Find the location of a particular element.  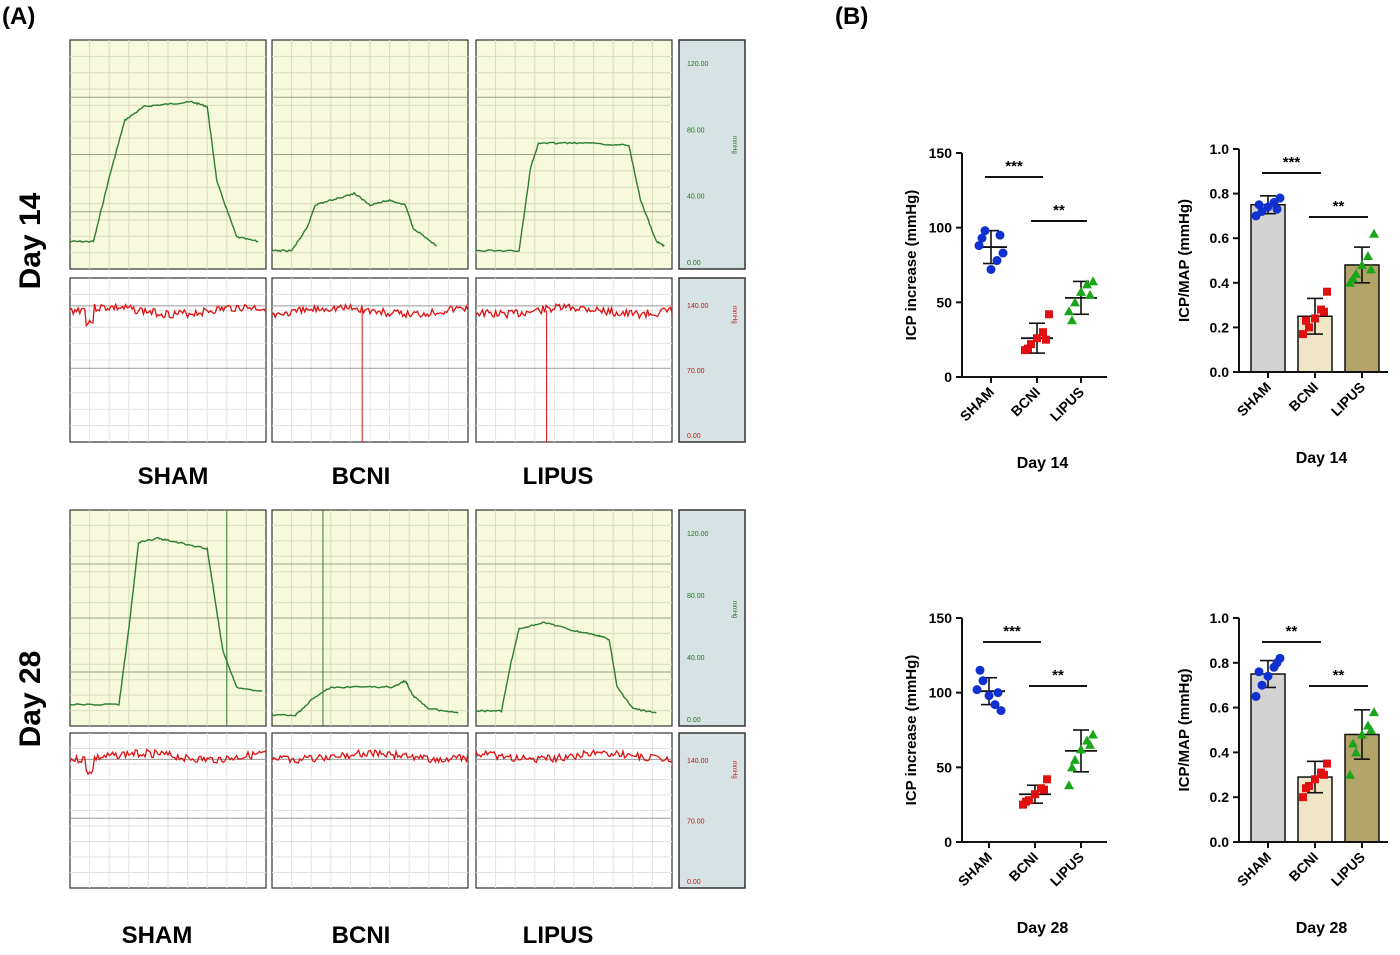

map-scale-tick: 70.00 is located at coordinates (696, 822).